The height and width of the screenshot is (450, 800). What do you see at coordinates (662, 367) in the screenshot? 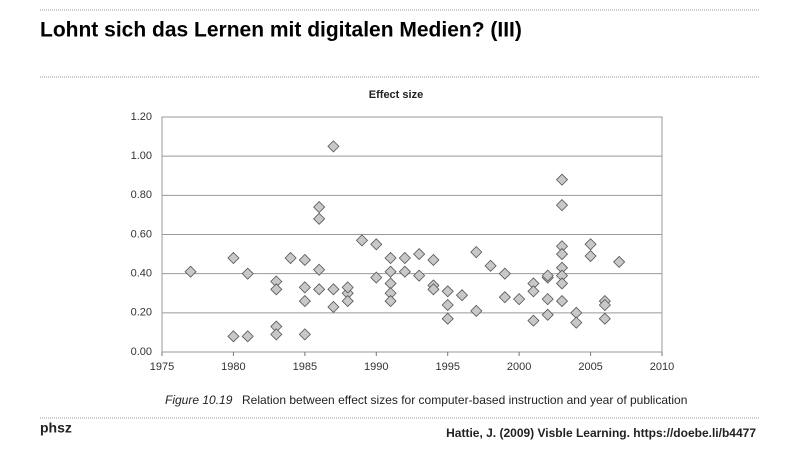
I see `x-tick-label: 2010` at bounding box center [662, 367].